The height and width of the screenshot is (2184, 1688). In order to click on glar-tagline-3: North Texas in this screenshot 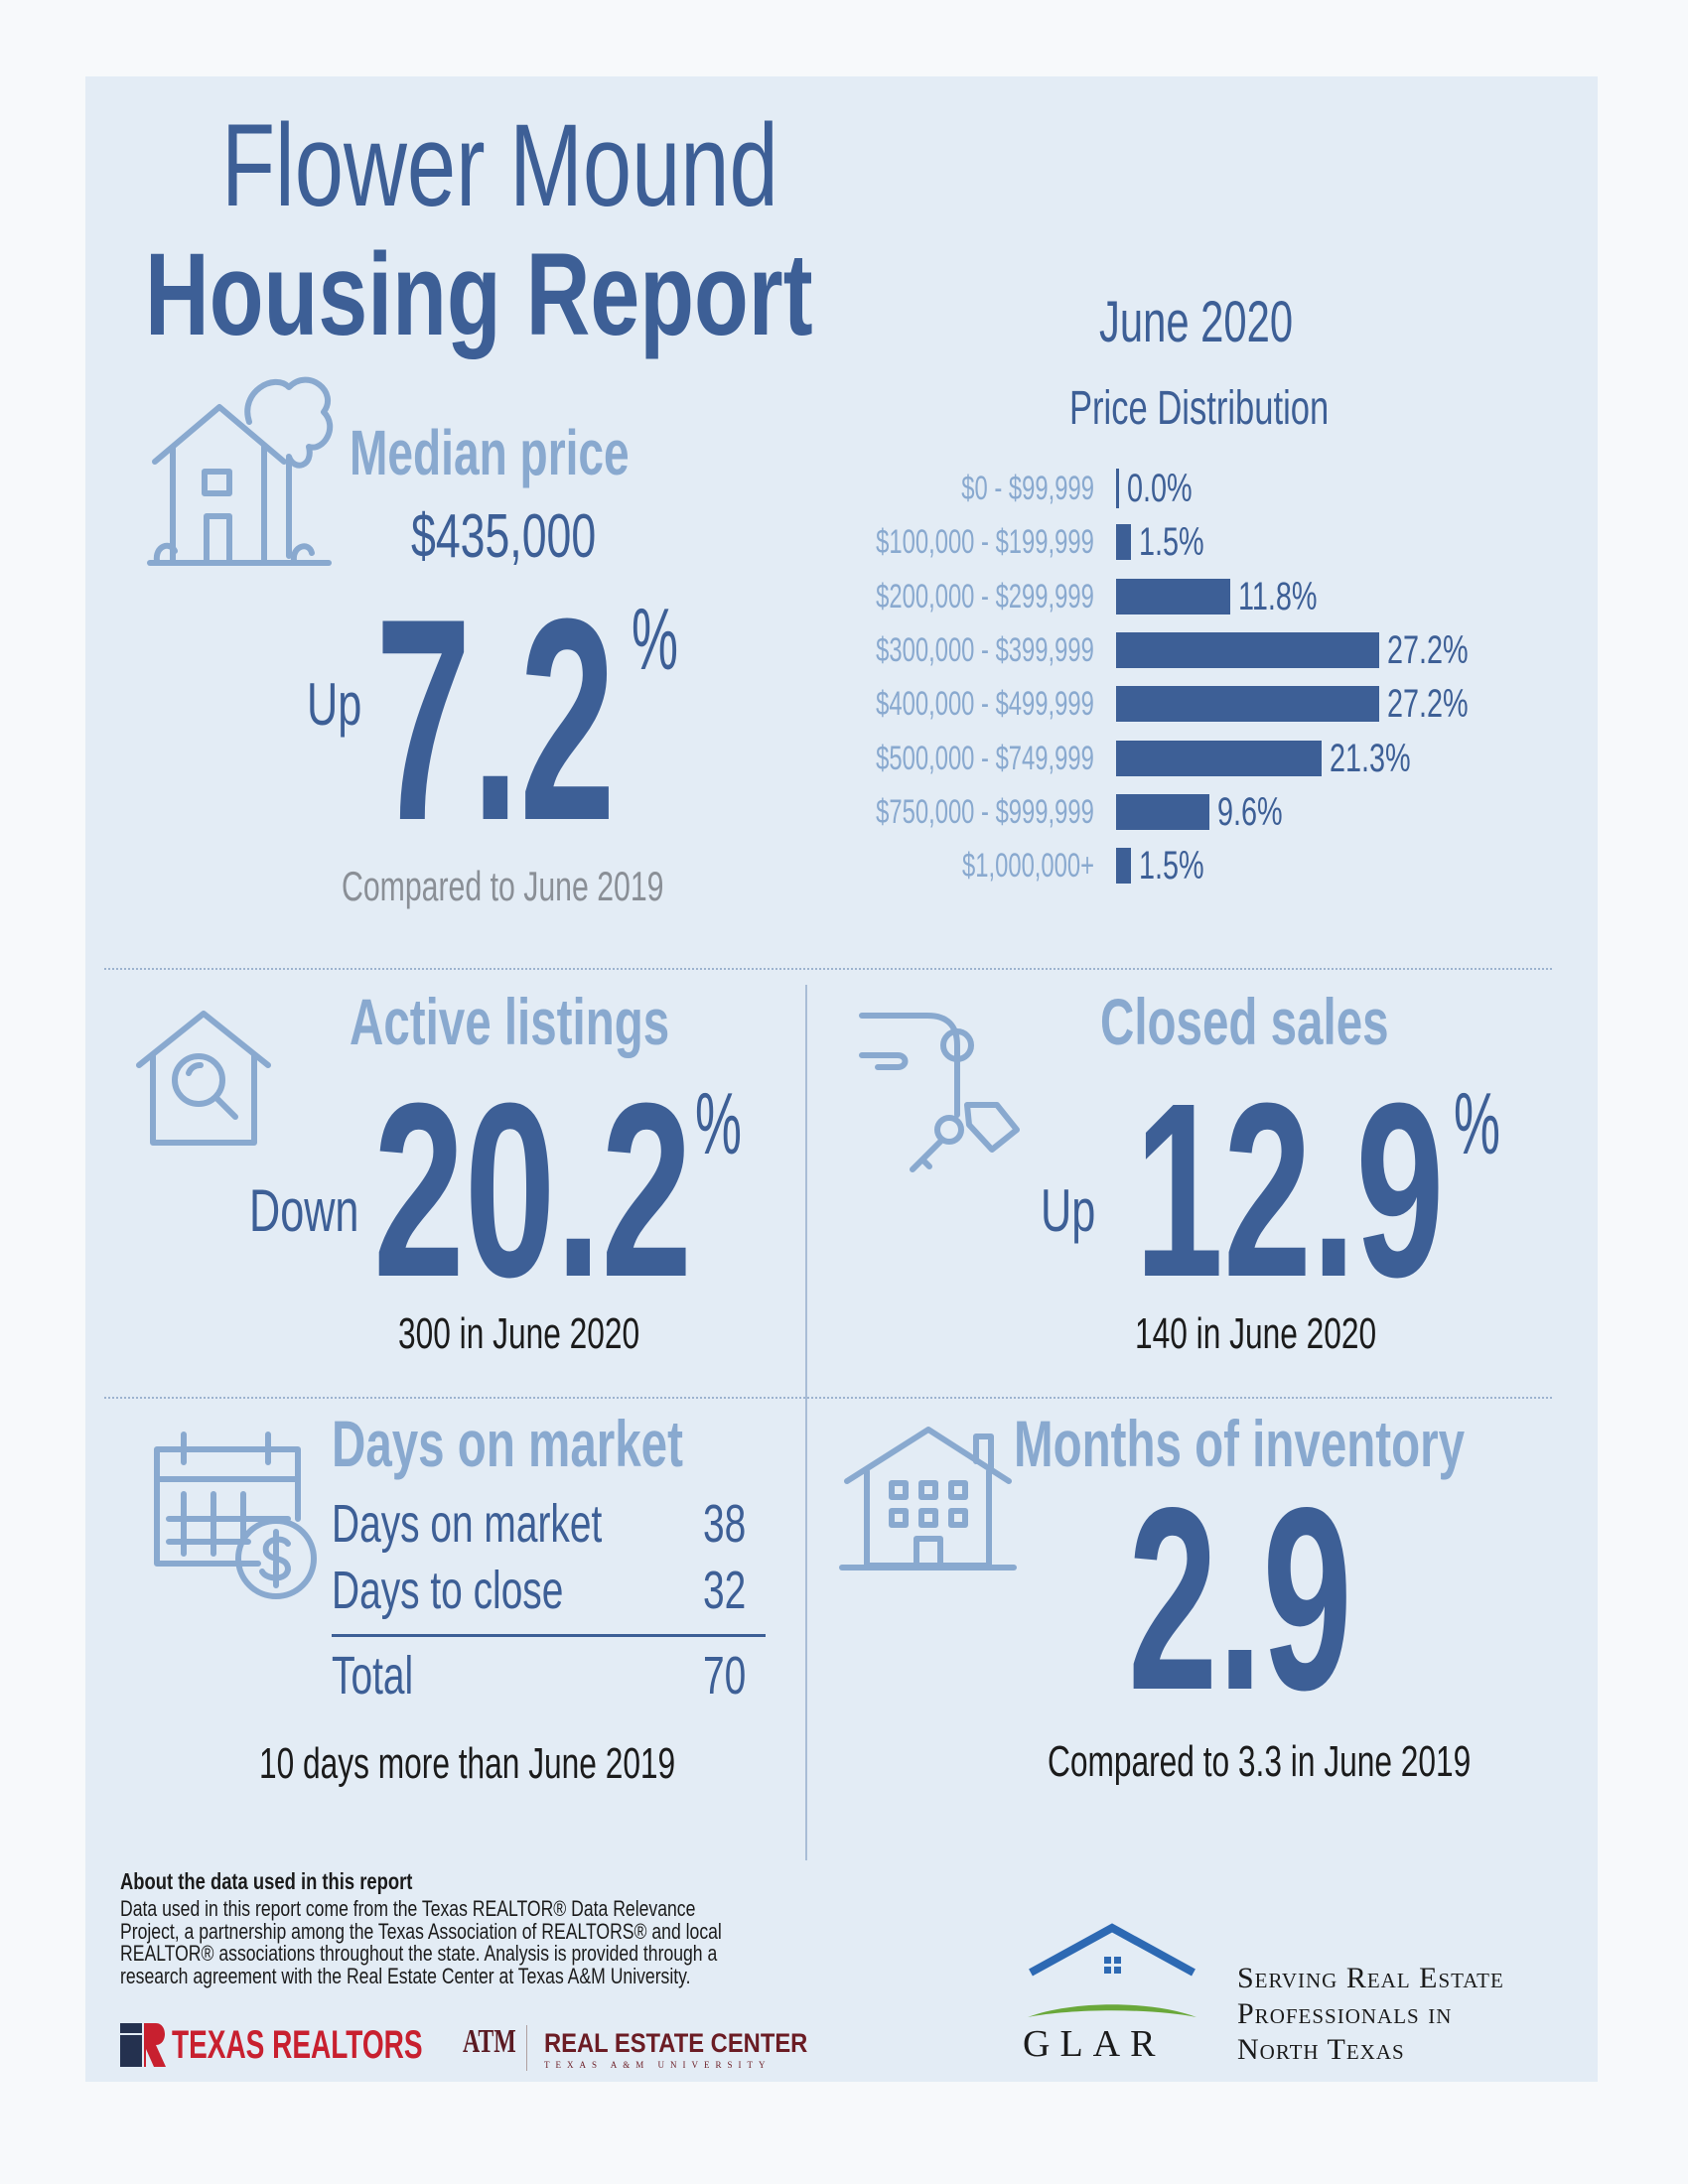, I will do `click(1321, 2049)`.